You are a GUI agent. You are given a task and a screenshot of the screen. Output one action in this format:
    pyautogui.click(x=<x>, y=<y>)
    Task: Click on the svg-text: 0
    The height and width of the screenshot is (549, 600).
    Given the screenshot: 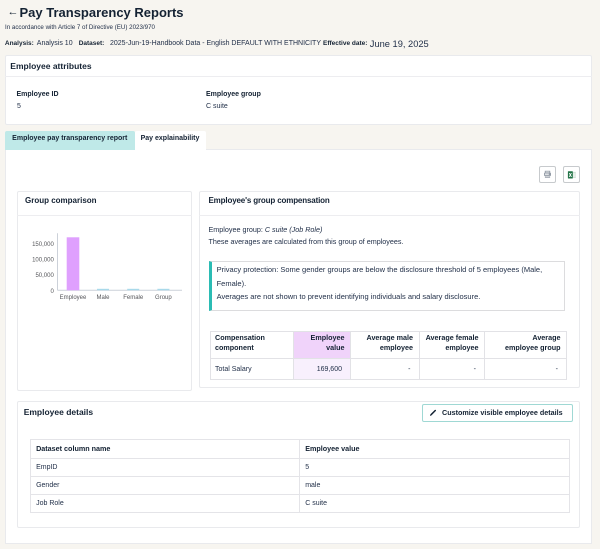 What is the action you would take?
    pyautogui.click(x=52, y=291)
    